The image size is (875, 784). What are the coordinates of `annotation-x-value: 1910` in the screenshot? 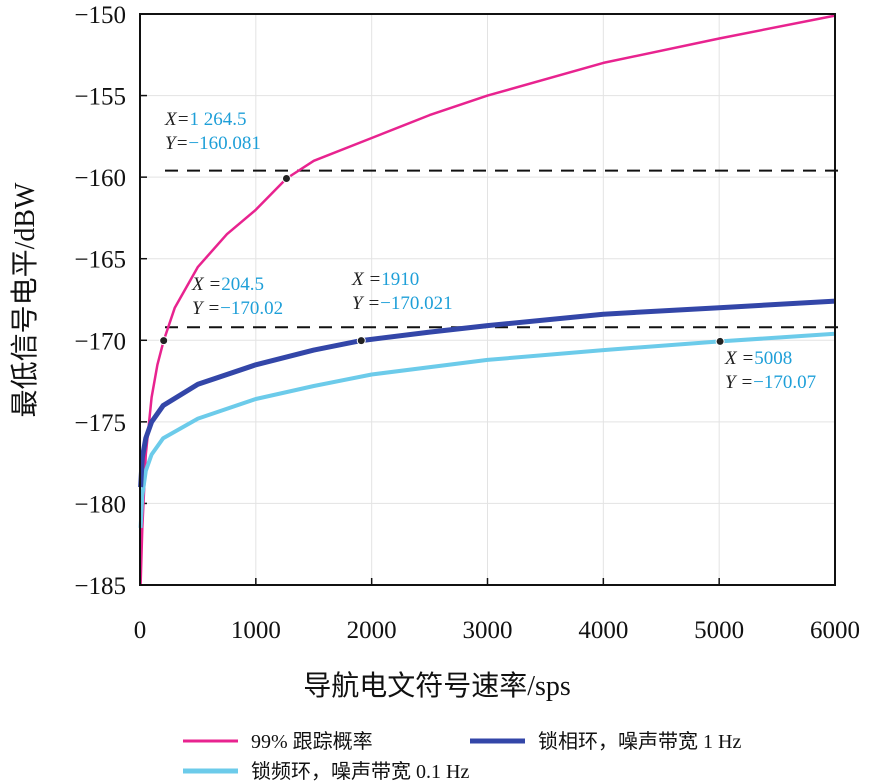 It's located at (400, 279).